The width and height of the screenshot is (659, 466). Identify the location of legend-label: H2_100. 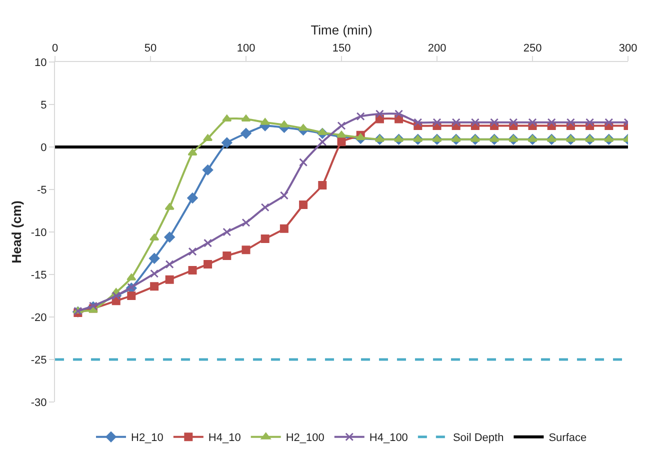
(305, 438).